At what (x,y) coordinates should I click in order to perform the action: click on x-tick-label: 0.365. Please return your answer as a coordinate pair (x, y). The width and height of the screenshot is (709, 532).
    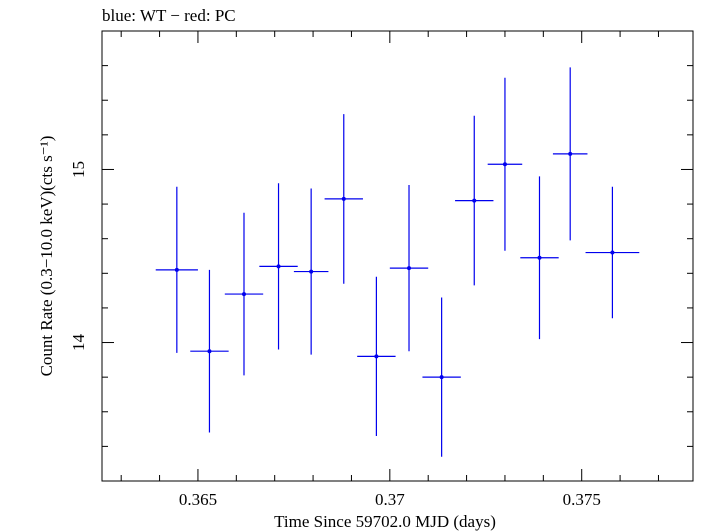
    Looking at the image, I should click on (198, 499).